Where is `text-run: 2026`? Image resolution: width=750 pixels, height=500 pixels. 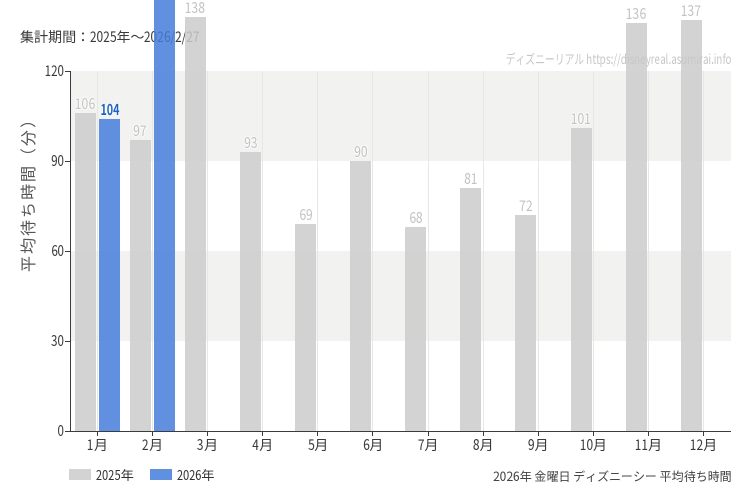
text-run: 2026 is located at coordinates (189, 474).